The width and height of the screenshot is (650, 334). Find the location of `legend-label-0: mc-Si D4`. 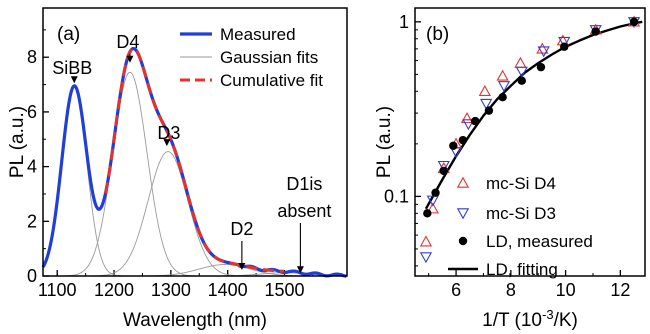

legend-label-0: mc-Si D4 is located at coordinates (521, 183).